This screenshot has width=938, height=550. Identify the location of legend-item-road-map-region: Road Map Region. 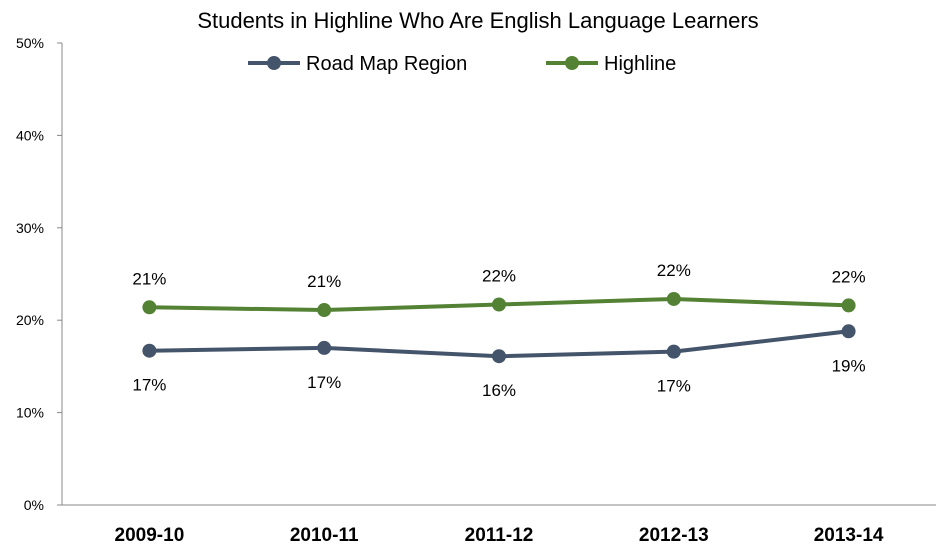
(357, 64).